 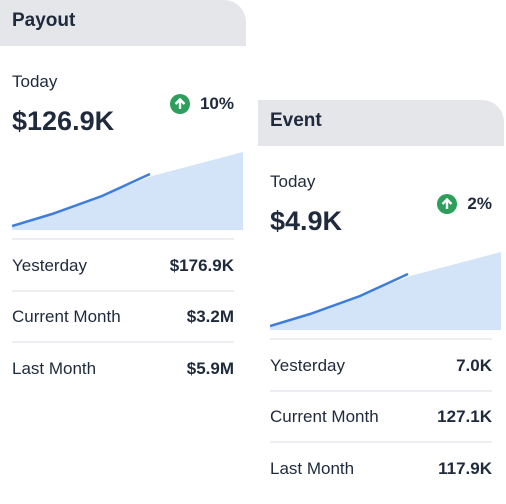 I want to click on today-value: $4.9K, so click(x=306, y=221).